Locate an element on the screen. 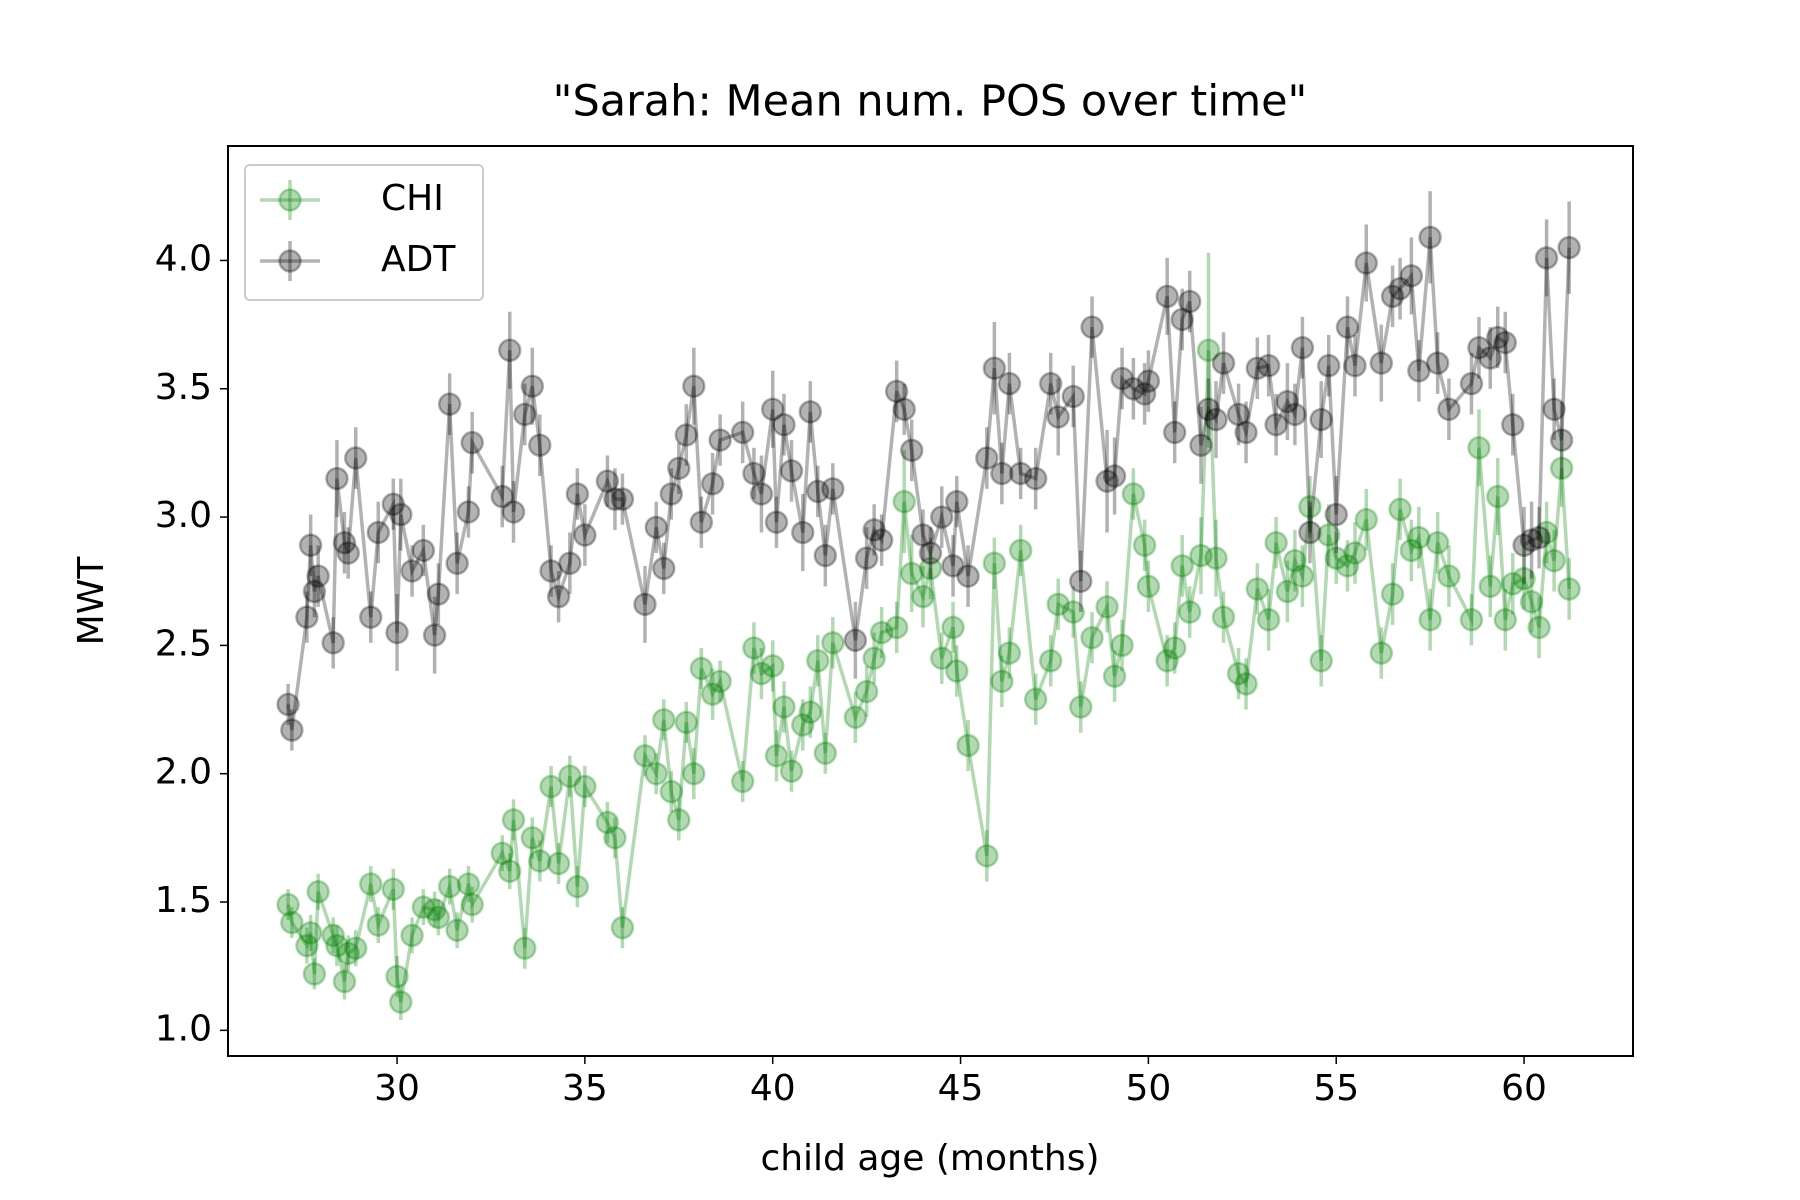  y-tick-label: 2.0 is located at coordinates (183, 772).